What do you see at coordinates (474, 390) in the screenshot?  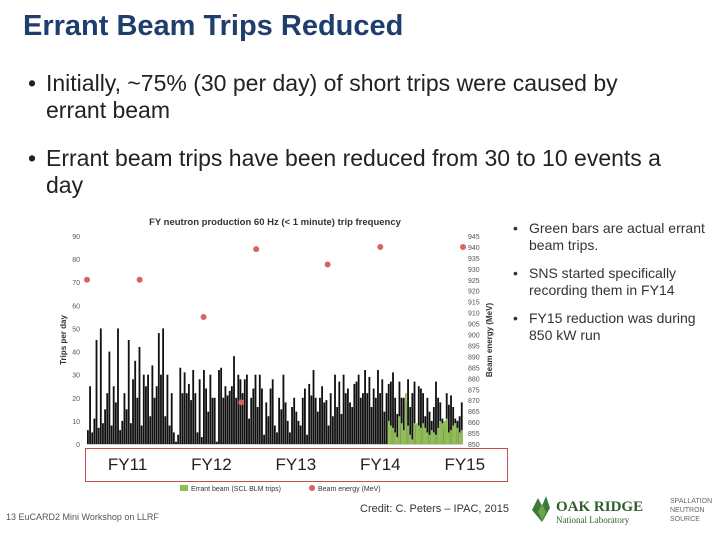 I see `y2-tick-label: 875` at bounding box center [474, 390].